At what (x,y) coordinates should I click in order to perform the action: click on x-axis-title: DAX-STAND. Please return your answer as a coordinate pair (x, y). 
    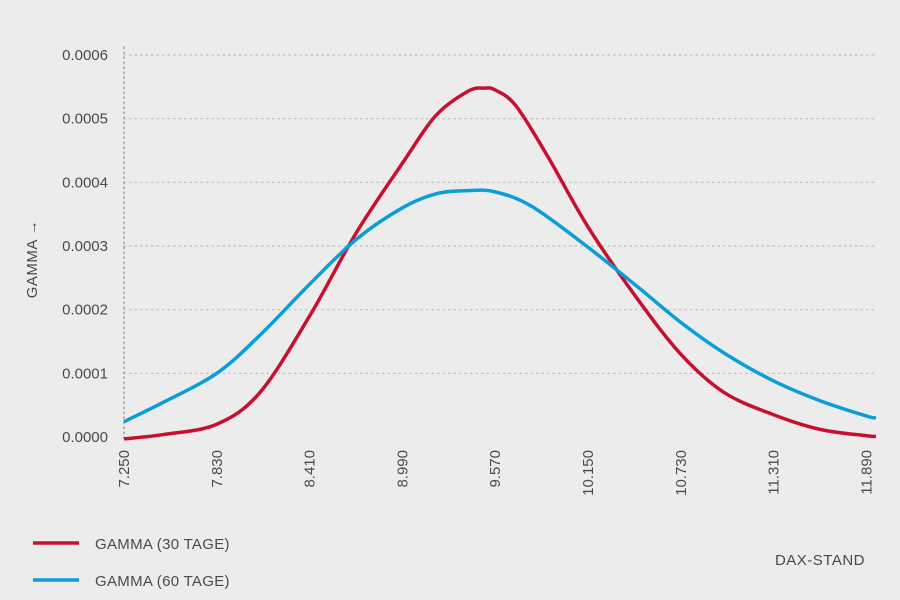
    Looking at the image, I should click on (820, 560).